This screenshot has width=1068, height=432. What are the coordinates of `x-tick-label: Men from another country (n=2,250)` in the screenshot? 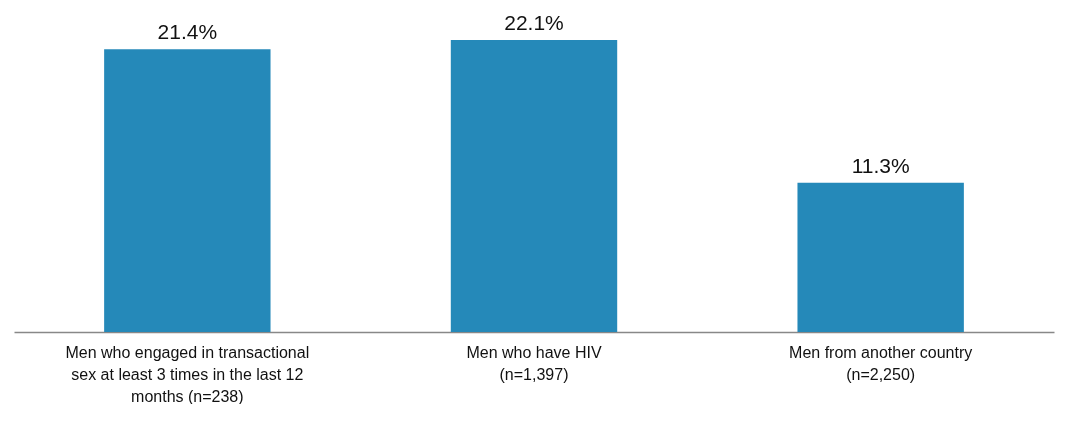 It's located at (881, 363).